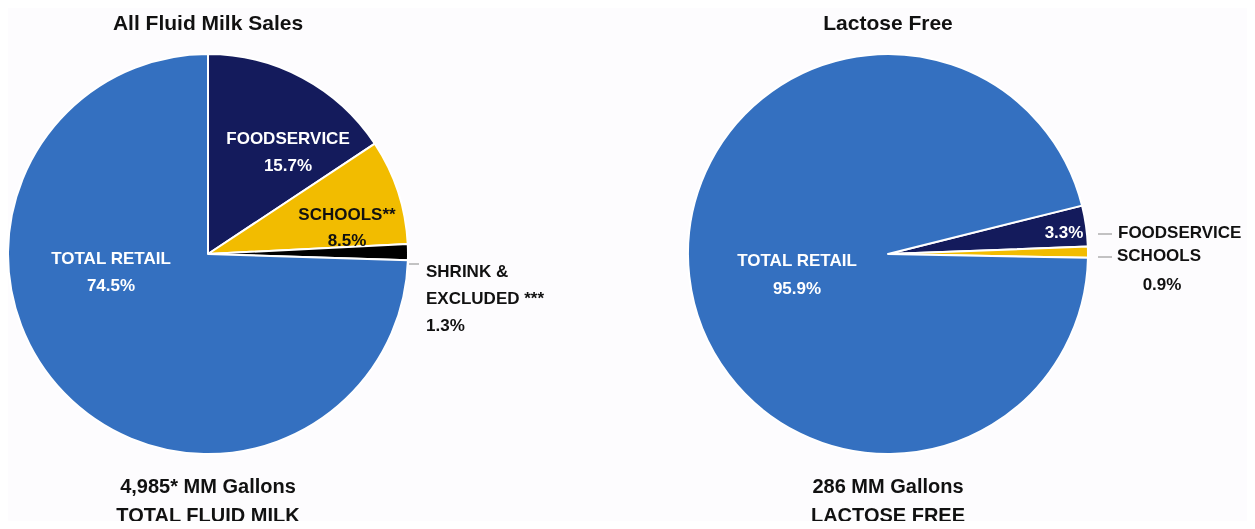 The width and height of the screenshot is (1255, 529). I want to click on slice-label: SHRINK & EXCLUDED ***, so click(485, 285).